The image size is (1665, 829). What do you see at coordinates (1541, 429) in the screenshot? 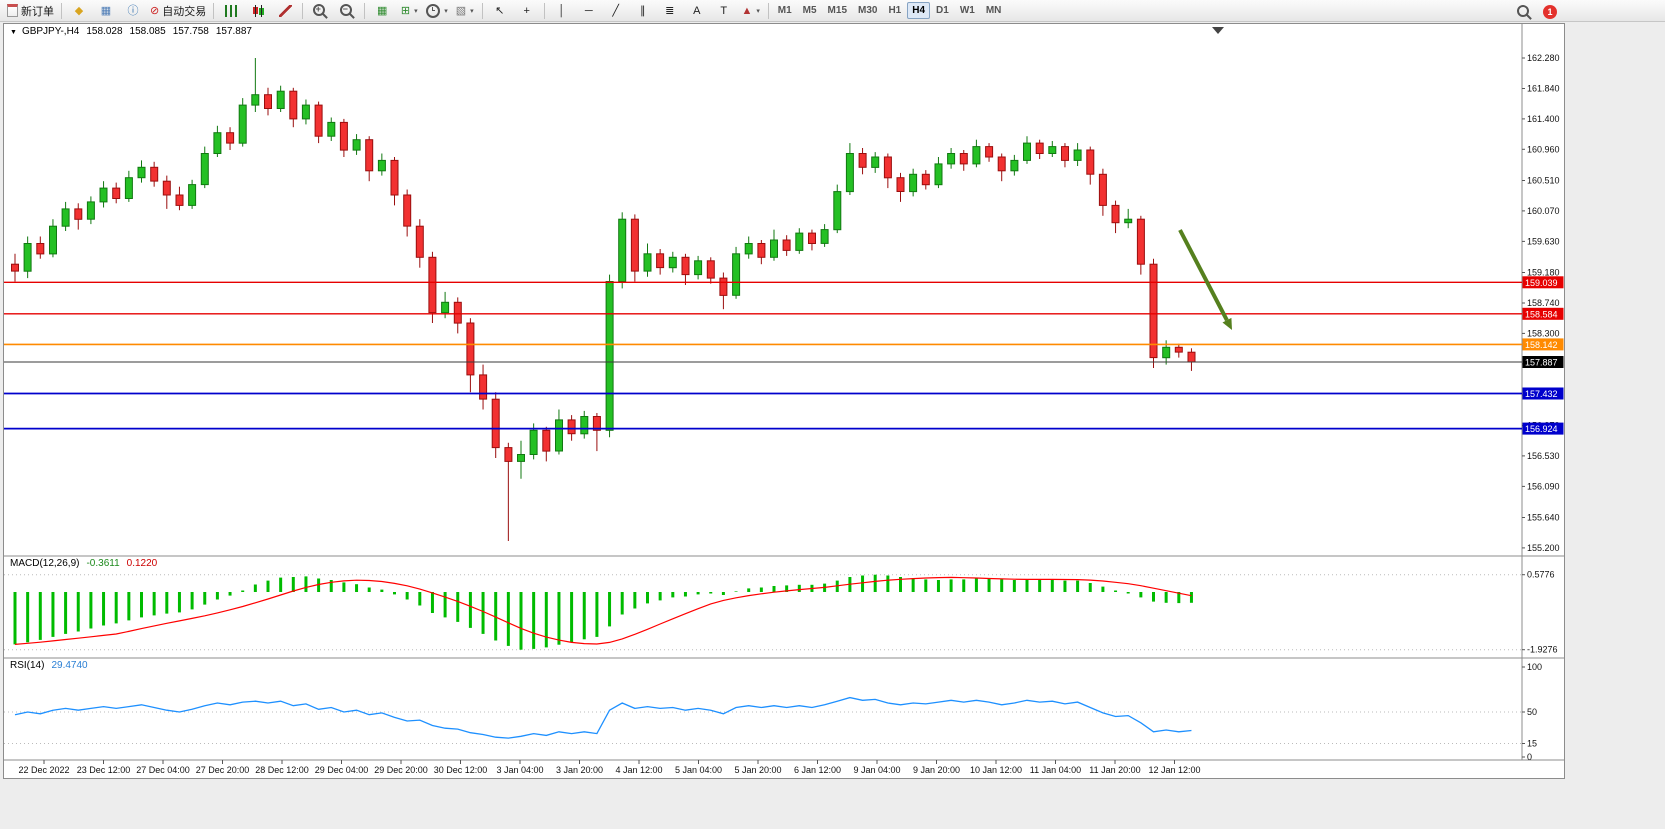
I see `support-line-lower-tag-label: 156.924` at bounding box center [1541, 429].